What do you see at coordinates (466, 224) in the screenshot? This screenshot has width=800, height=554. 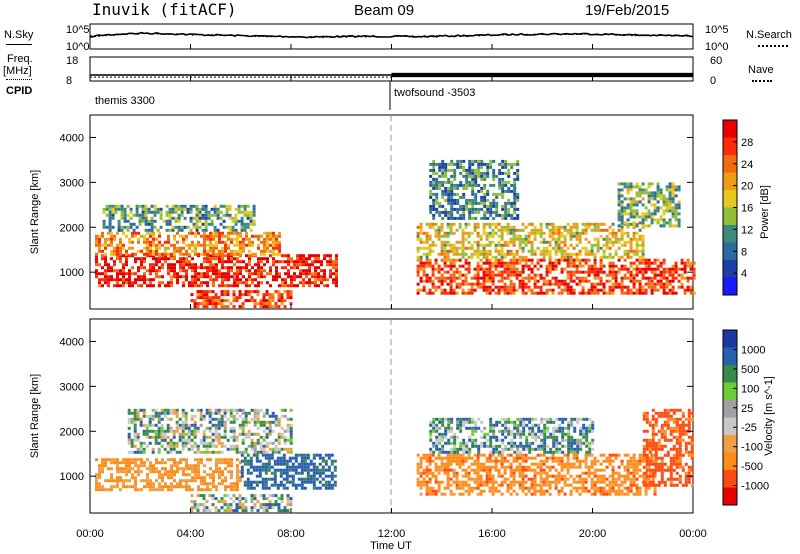 I see `power-cell-2098` at bounding box center [466, 224].